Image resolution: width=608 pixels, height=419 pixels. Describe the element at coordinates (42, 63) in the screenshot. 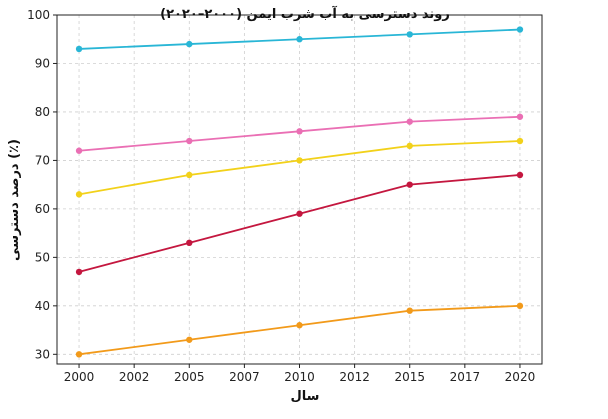

I see `y-tick-label: 90` at that location.